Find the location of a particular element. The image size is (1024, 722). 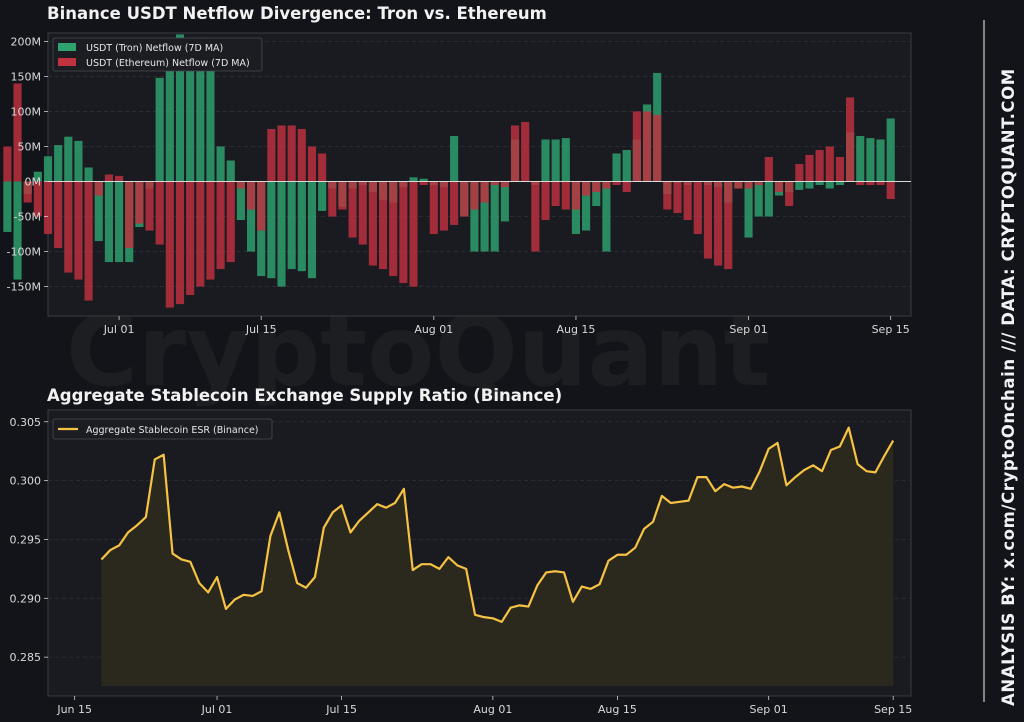

legend-swatch-tron is located at coordinates (67, 47).